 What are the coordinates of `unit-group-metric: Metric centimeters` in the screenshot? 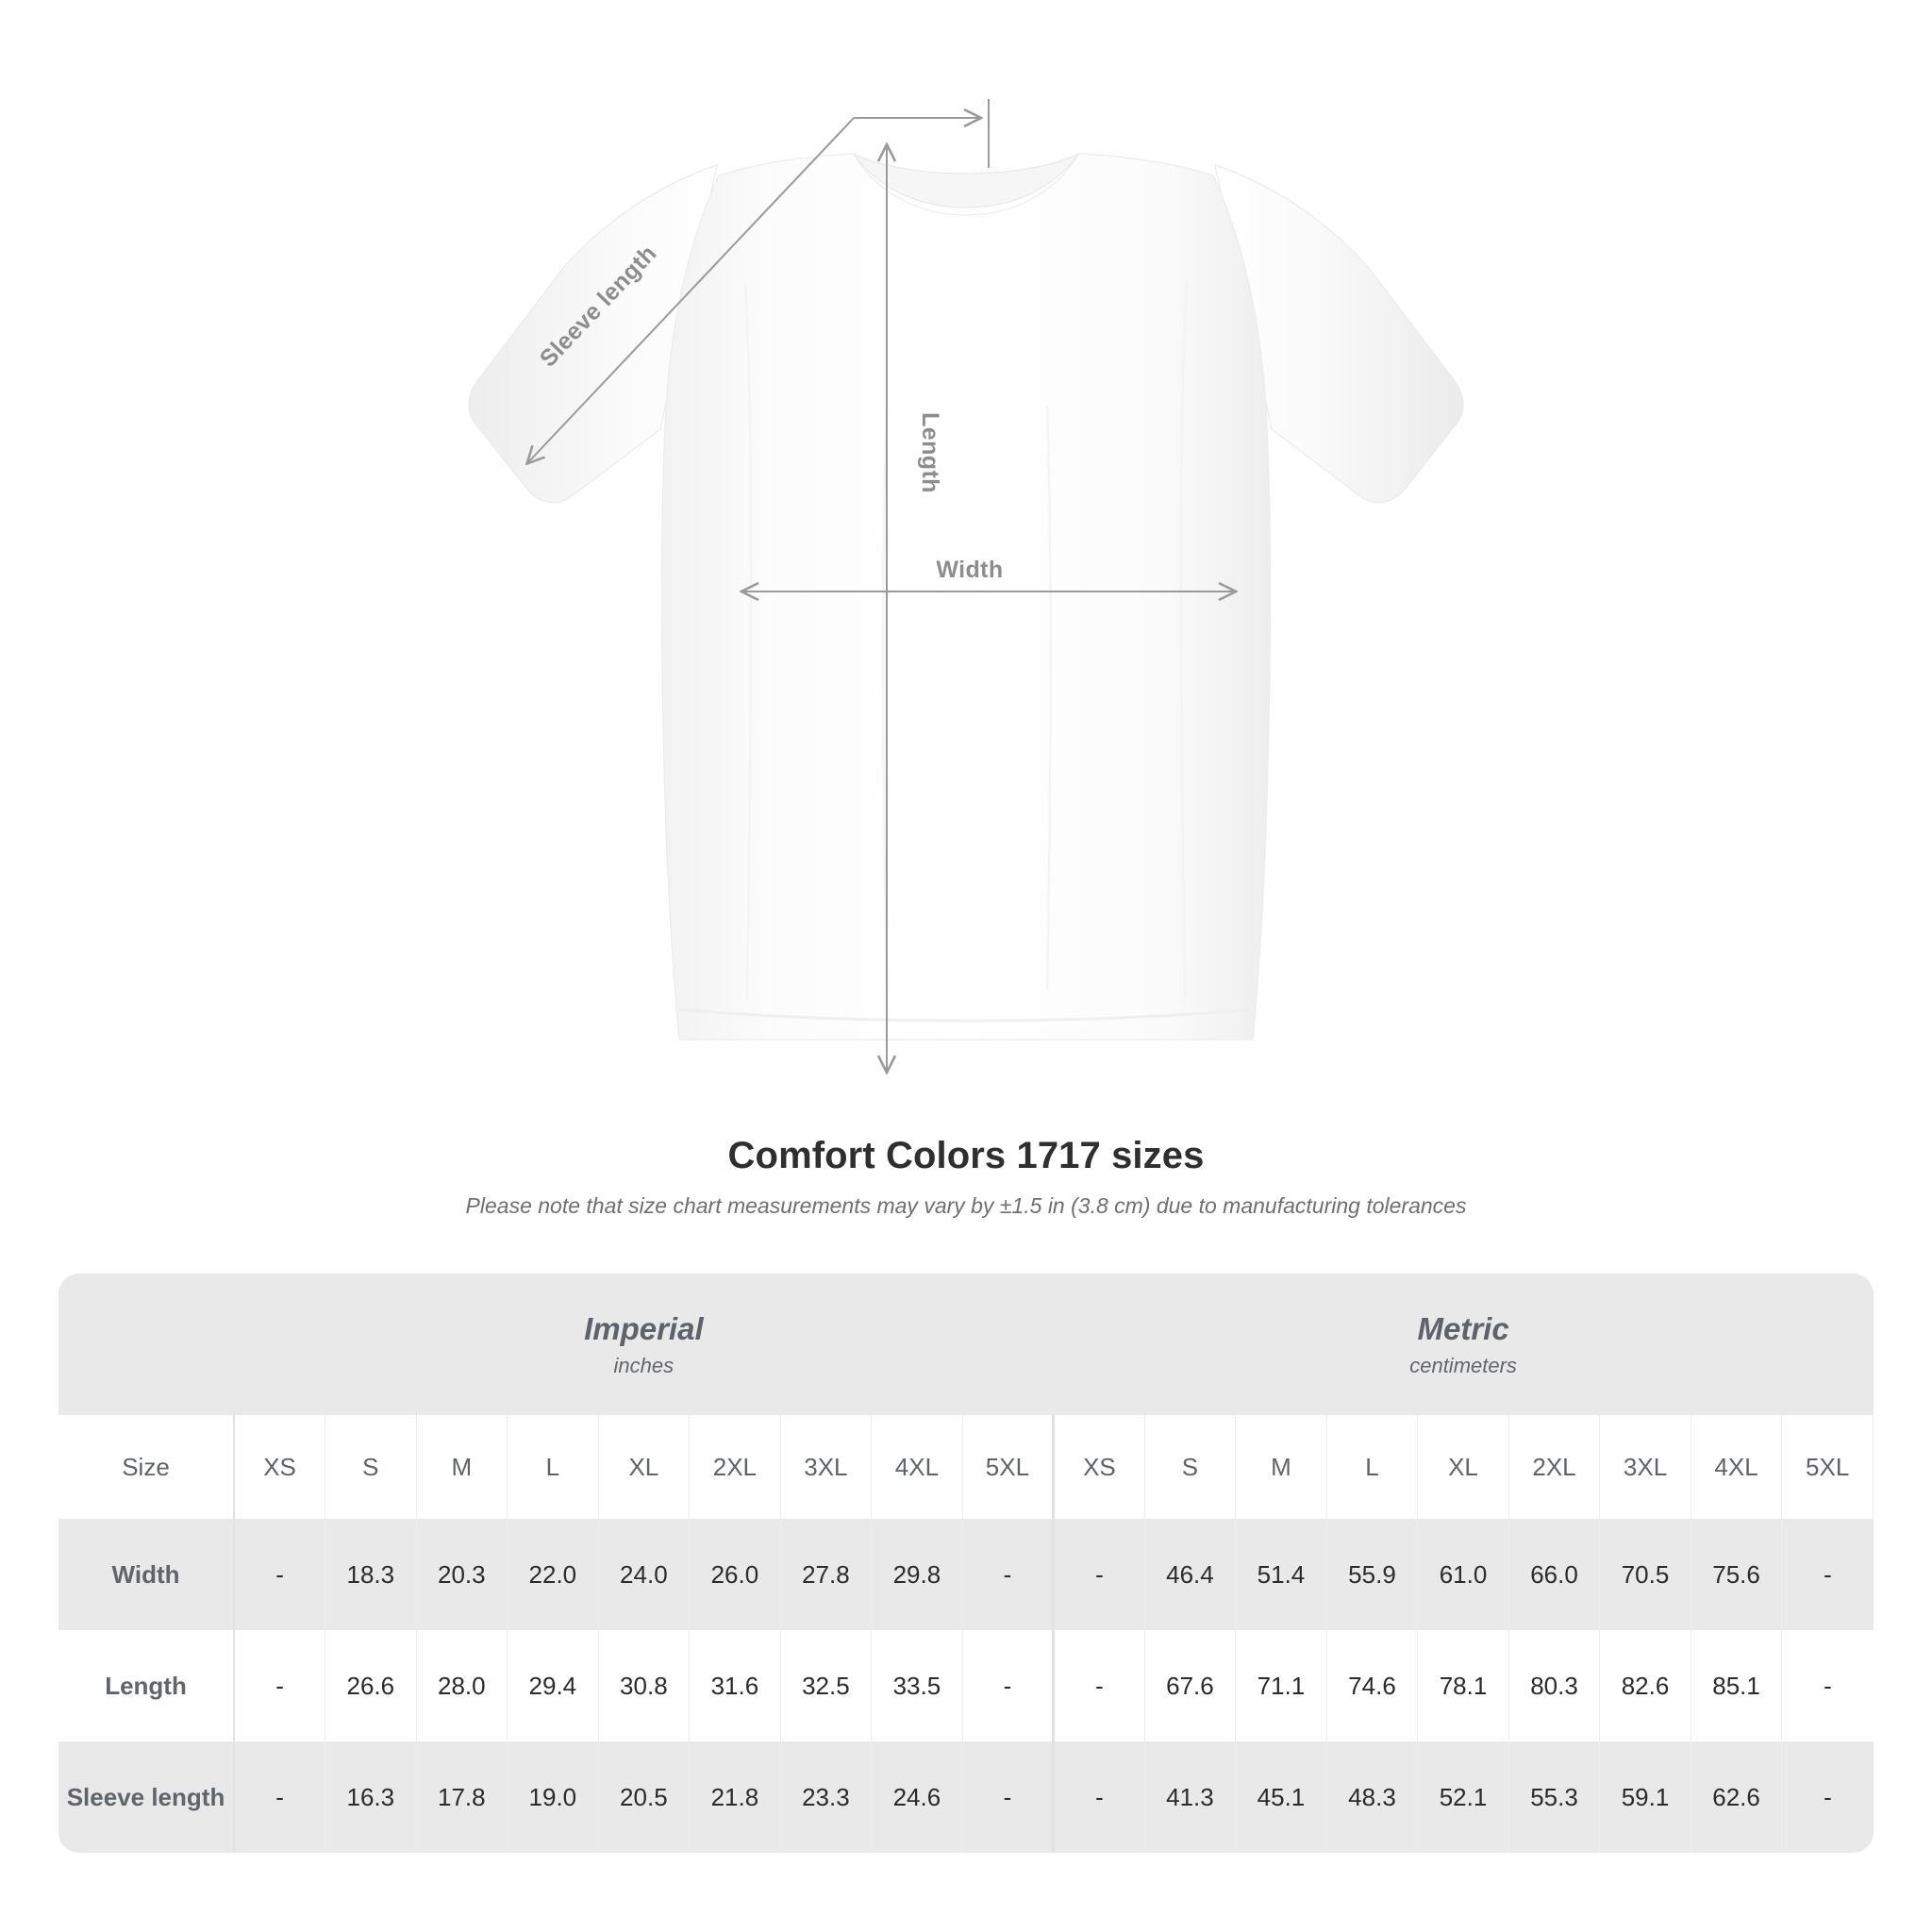 It's located at (1464, 1344).